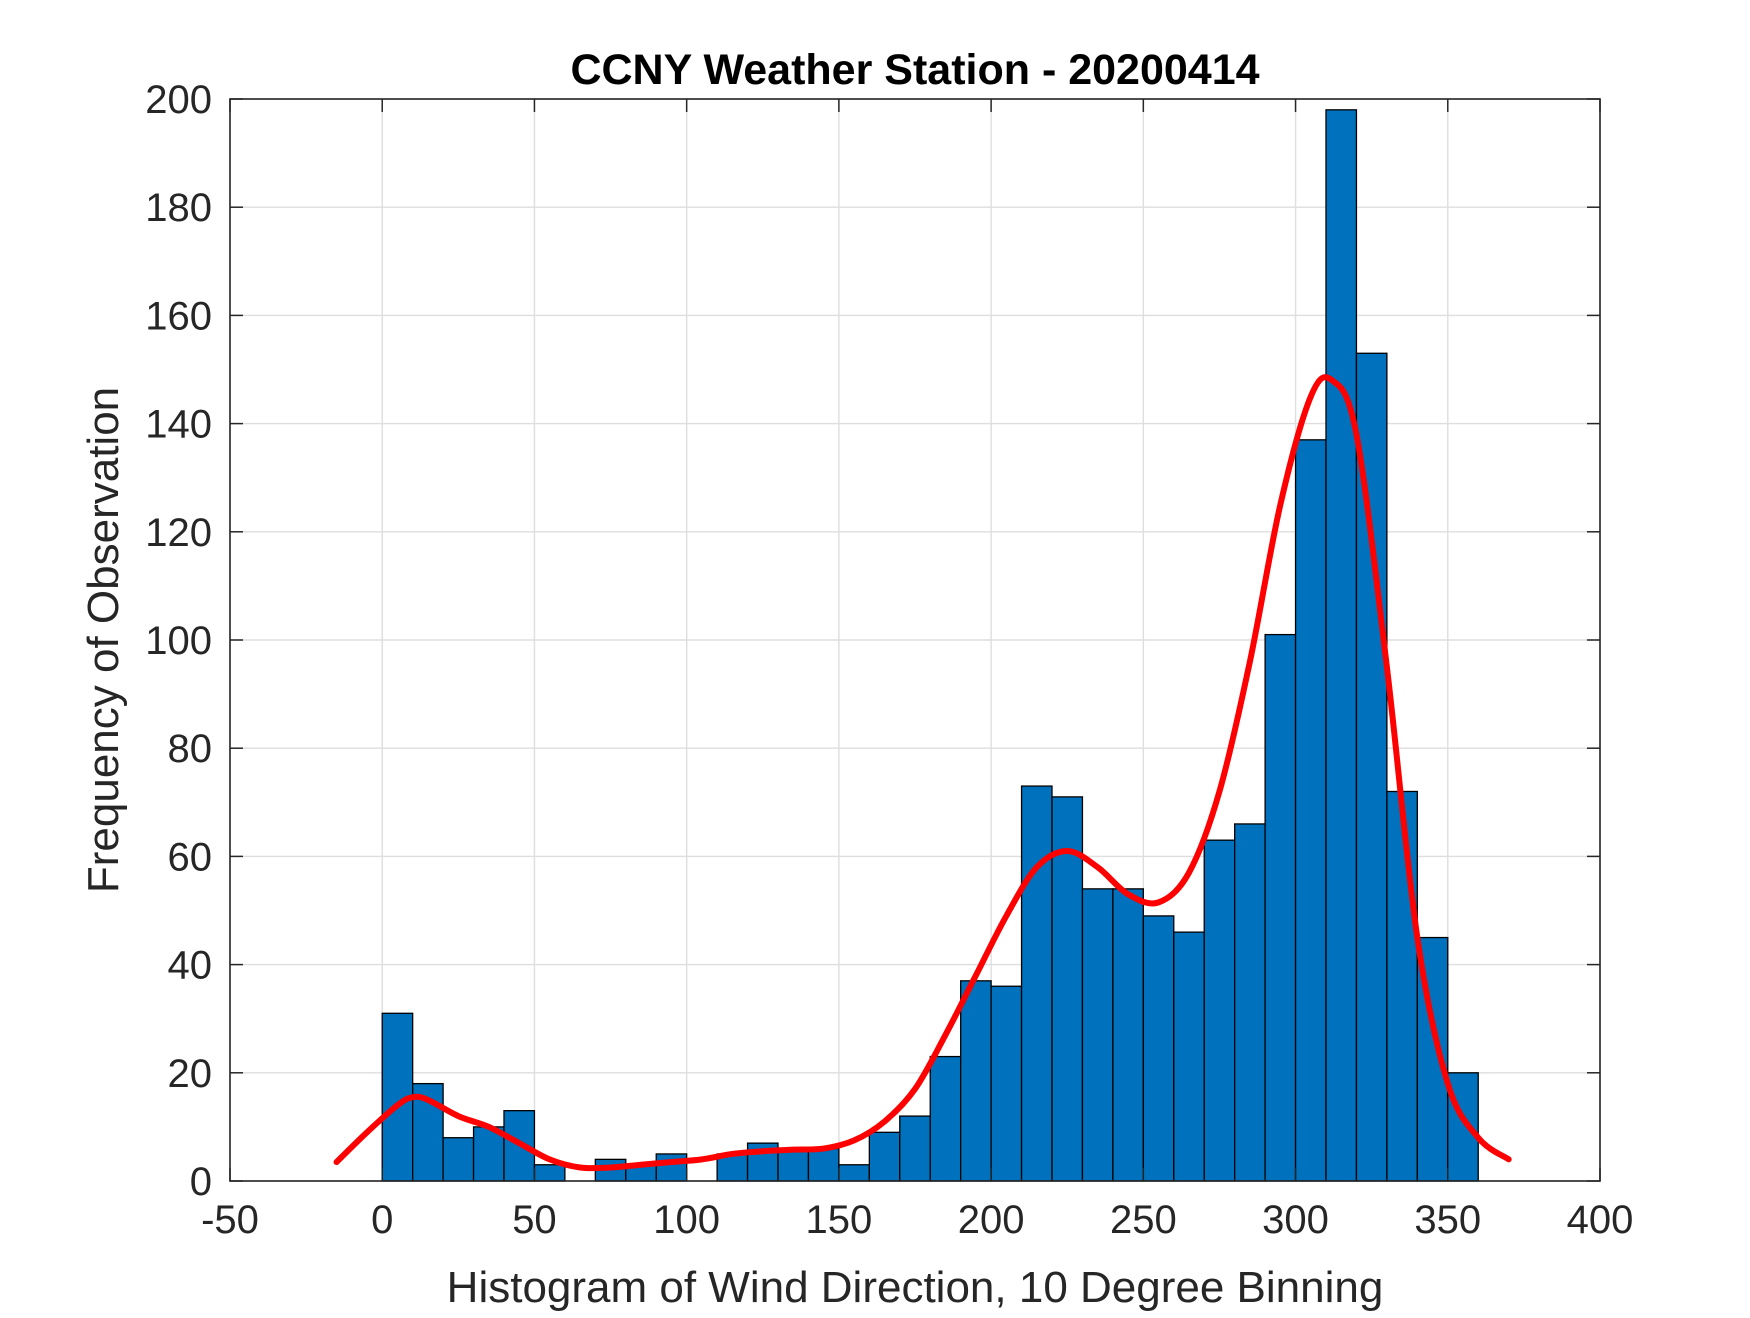 This screenshot has width=1750, height=1318. Describe the element at coordinates (190, 749) in the screenshot. I see `y-tick-label: 80` at that location.